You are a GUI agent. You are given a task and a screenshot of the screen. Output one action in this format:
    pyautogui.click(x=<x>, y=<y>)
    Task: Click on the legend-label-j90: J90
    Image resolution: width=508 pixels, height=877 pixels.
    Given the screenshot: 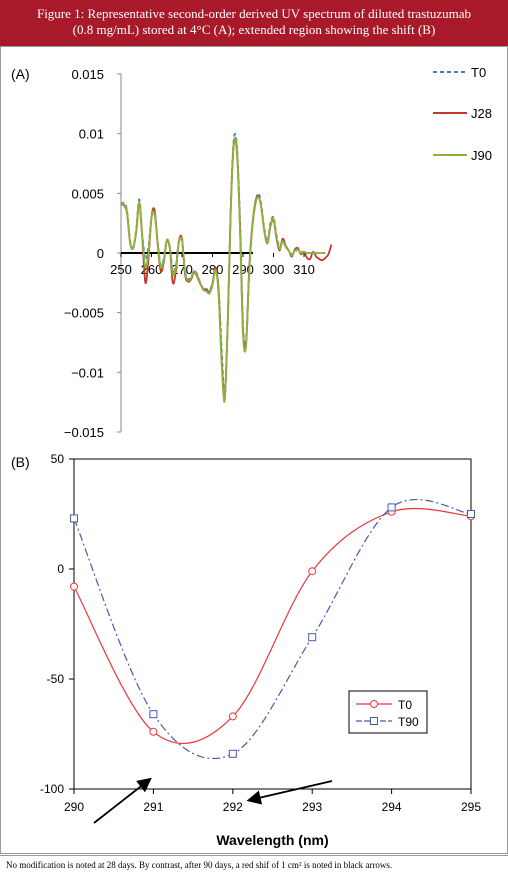 What is the action you would take?
    pyautogui.click(x=481, y=155)
    